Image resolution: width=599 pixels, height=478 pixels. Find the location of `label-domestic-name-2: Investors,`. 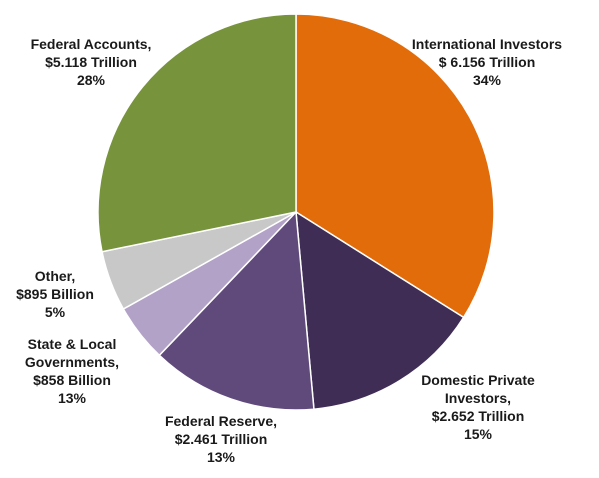

label-domestic-name-2: Investors, is located at coordinates (478, 398).